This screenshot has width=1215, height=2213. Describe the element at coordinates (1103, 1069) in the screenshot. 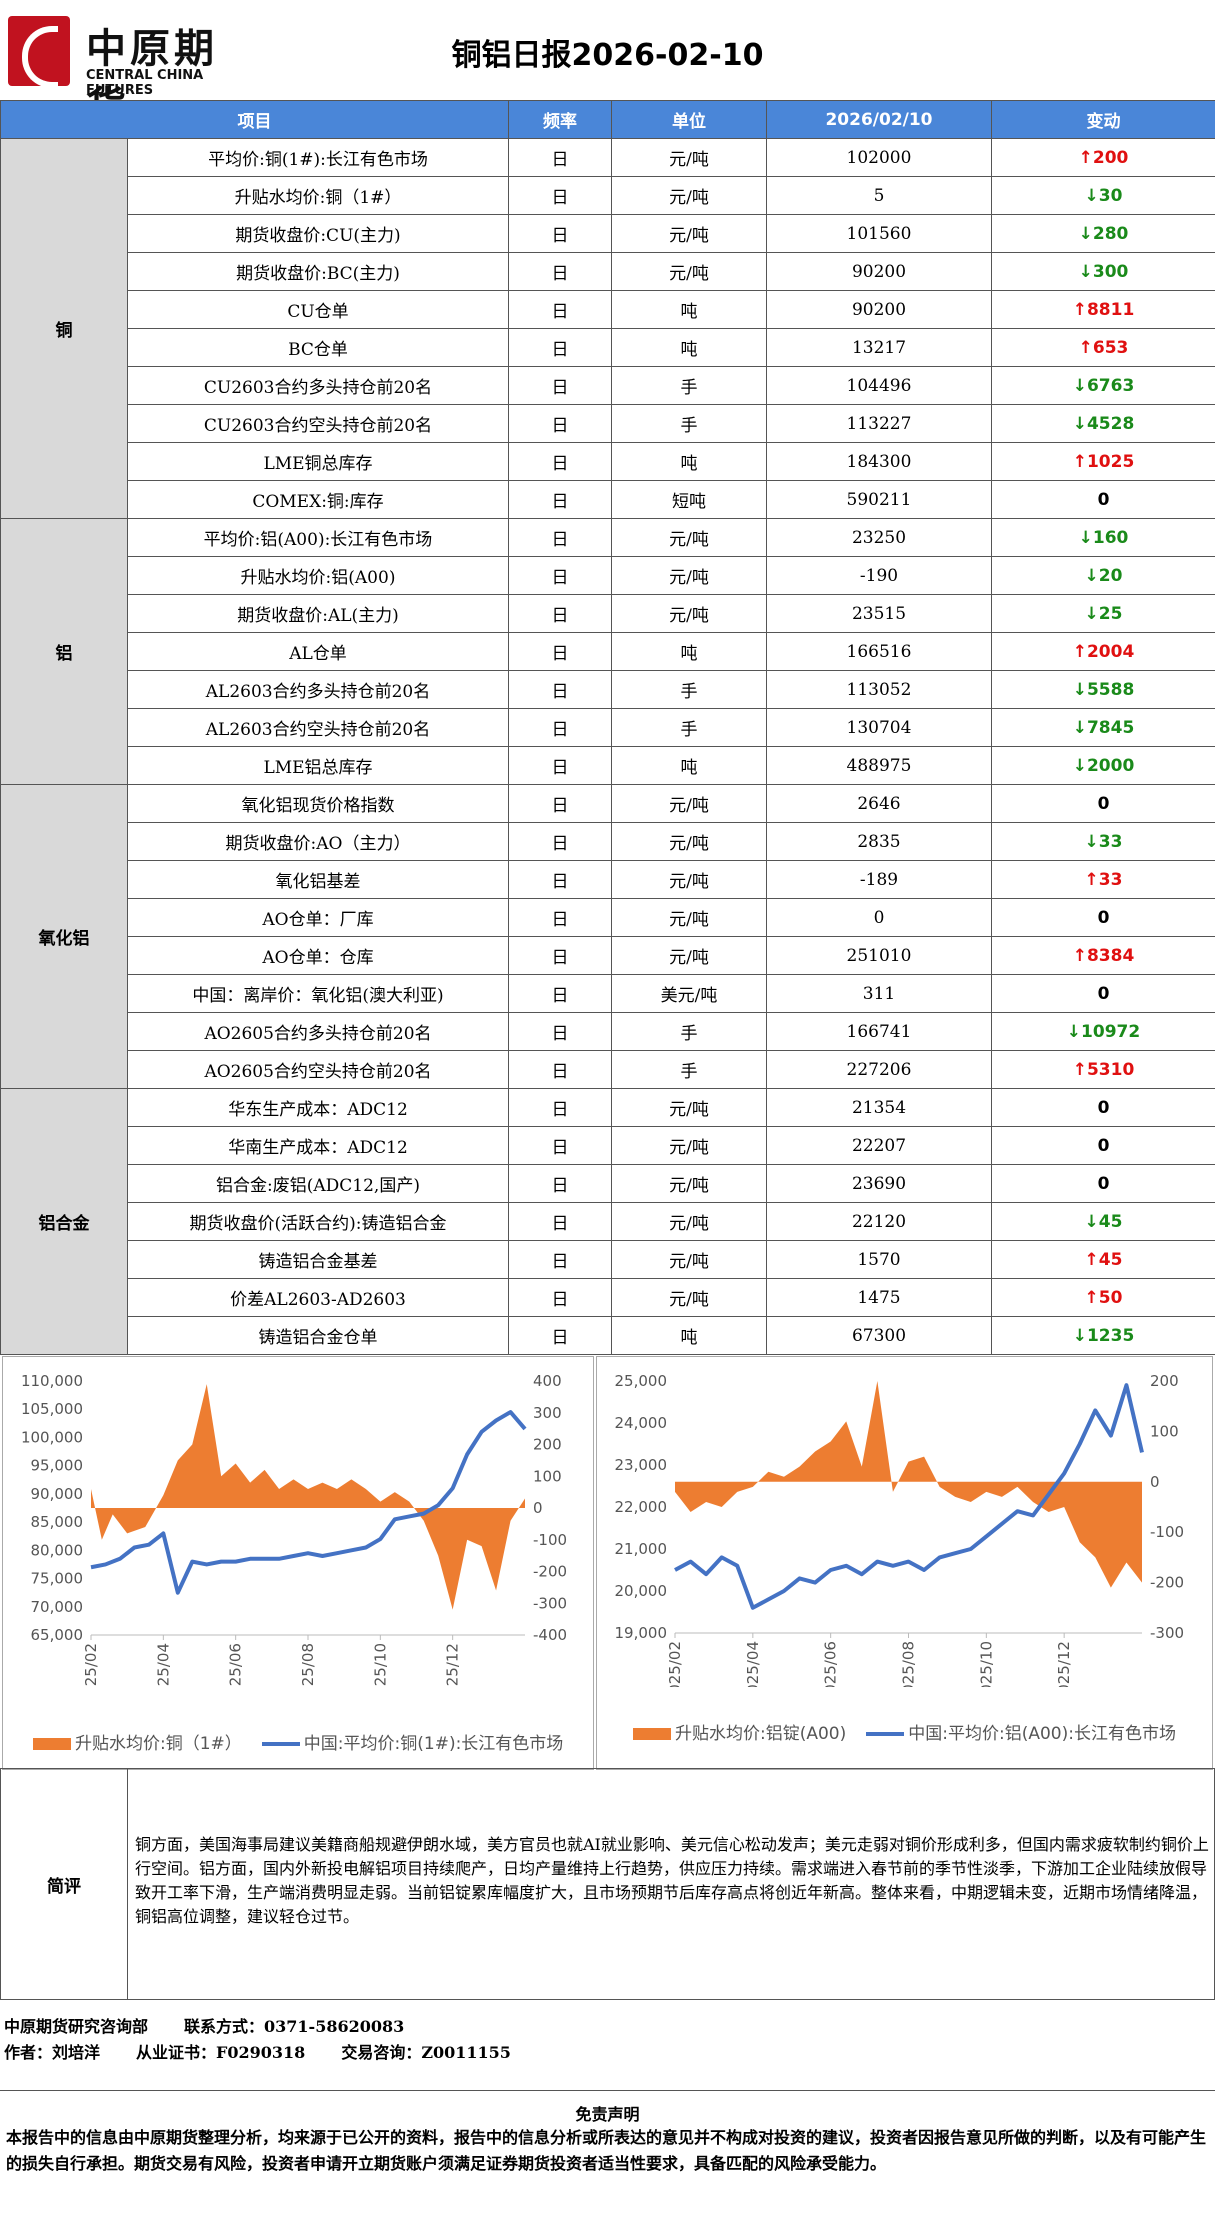

I see `change-cell: ↑5310` at that location.